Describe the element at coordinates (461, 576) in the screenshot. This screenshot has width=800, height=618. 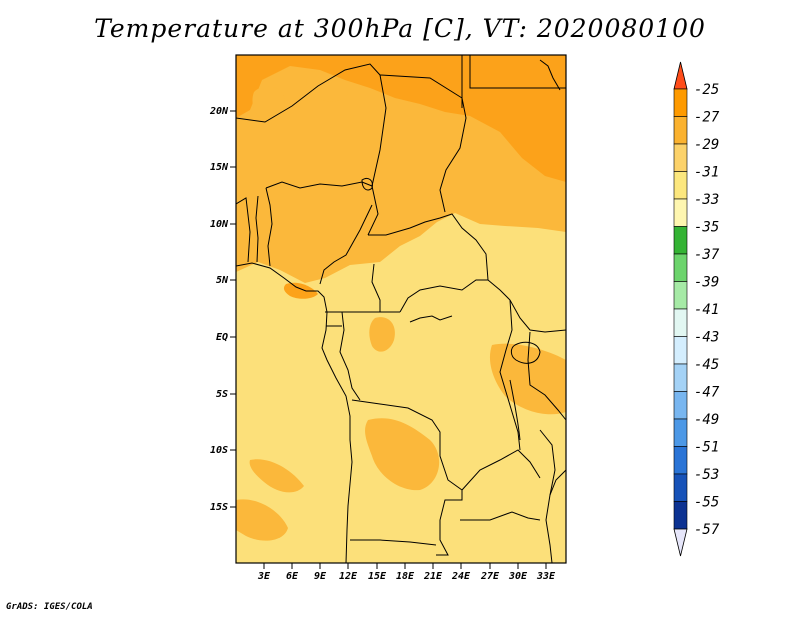
I see `lon-label: 24E` at that location.